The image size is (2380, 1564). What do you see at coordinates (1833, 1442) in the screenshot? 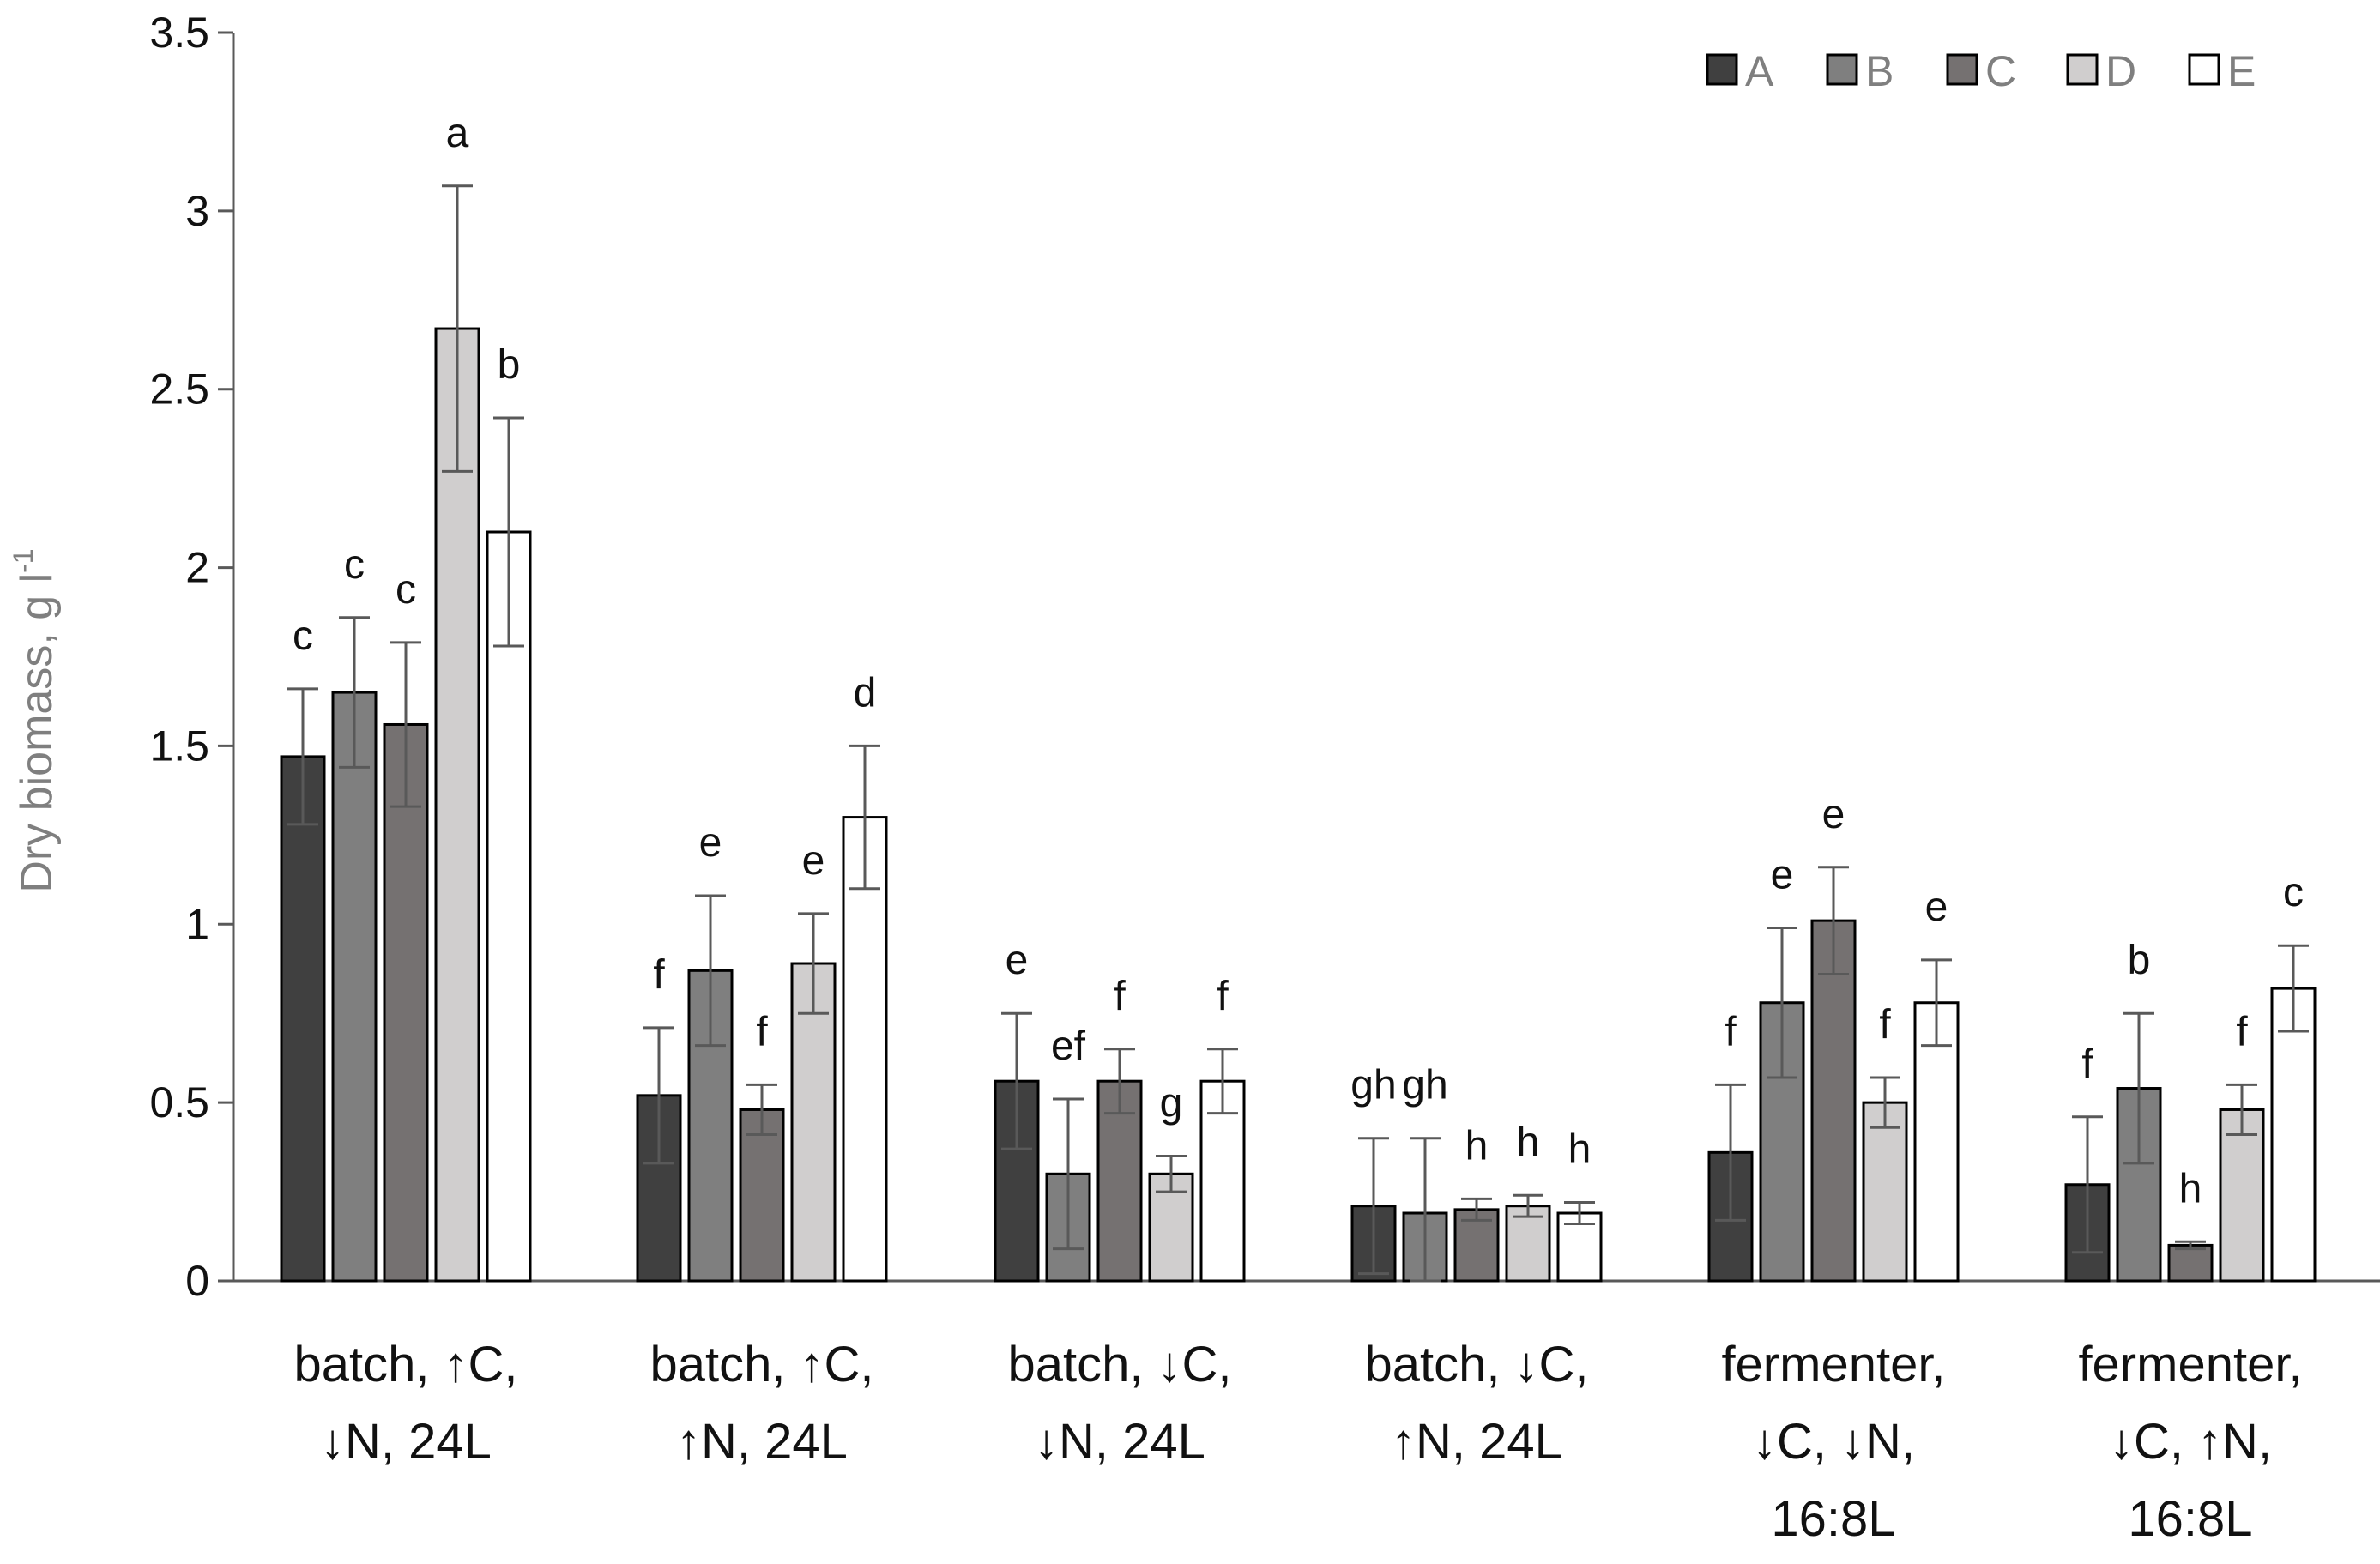
I see `category-label: ↓C, ↓N,` at bounding box center [1833, 1442].